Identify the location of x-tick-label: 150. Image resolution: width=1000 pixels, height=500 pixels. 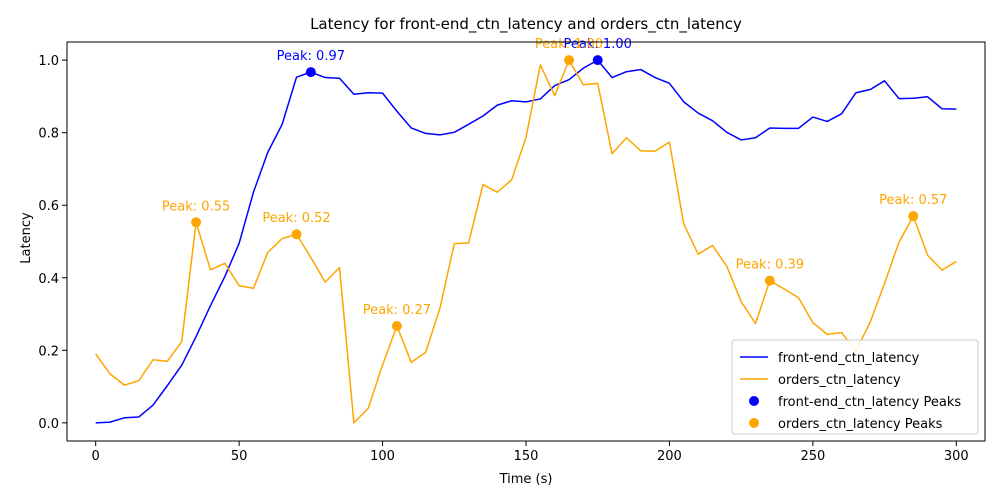
(526, 456).